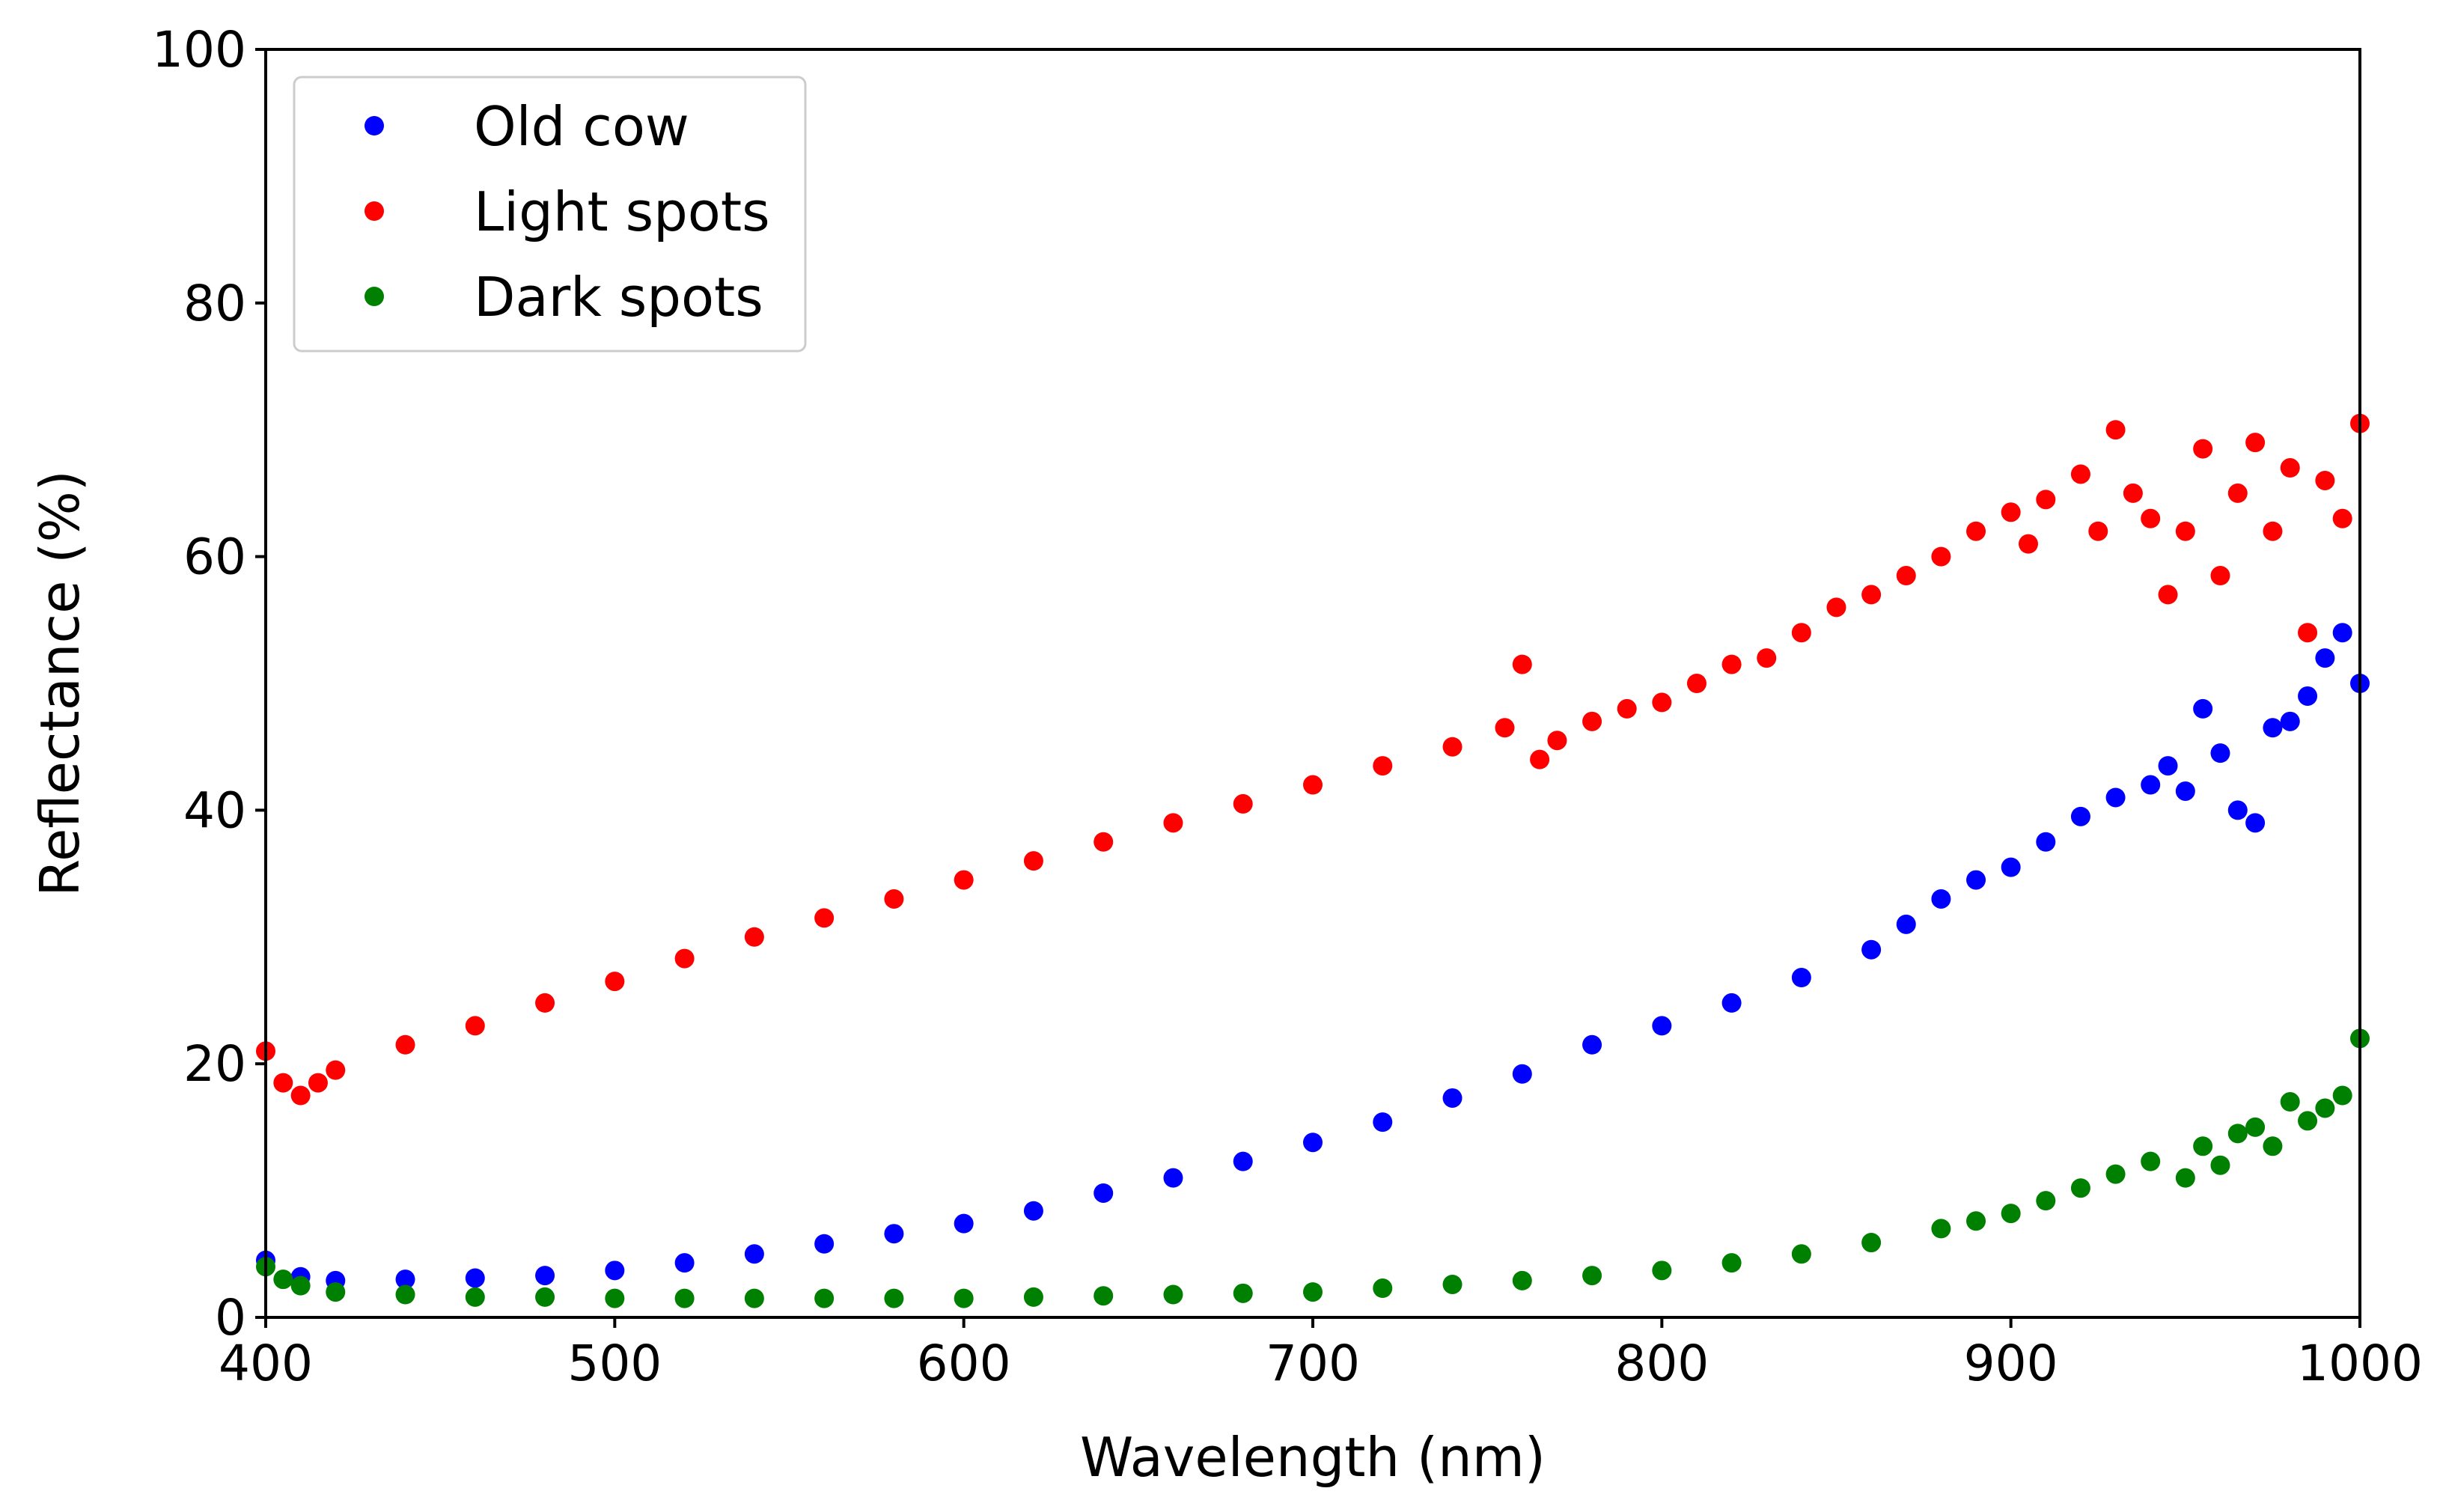  What do you see at coordinates (2011, 1363) in the screenshot?
I see `x-tick-label-900: 900` at bounding box center [2011, 1363].